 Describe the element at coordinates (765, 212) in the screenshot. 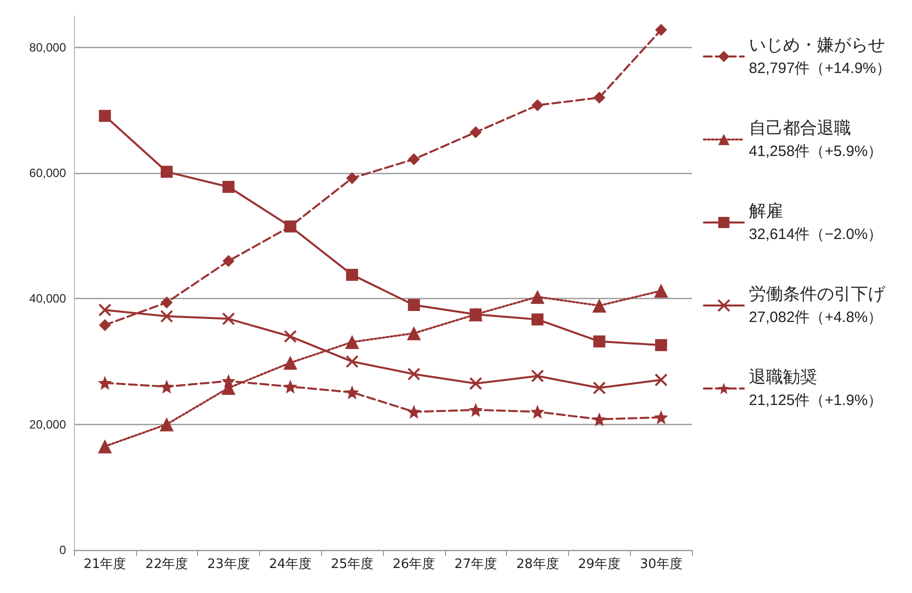

I see `legend-label: 解雇` at that location.